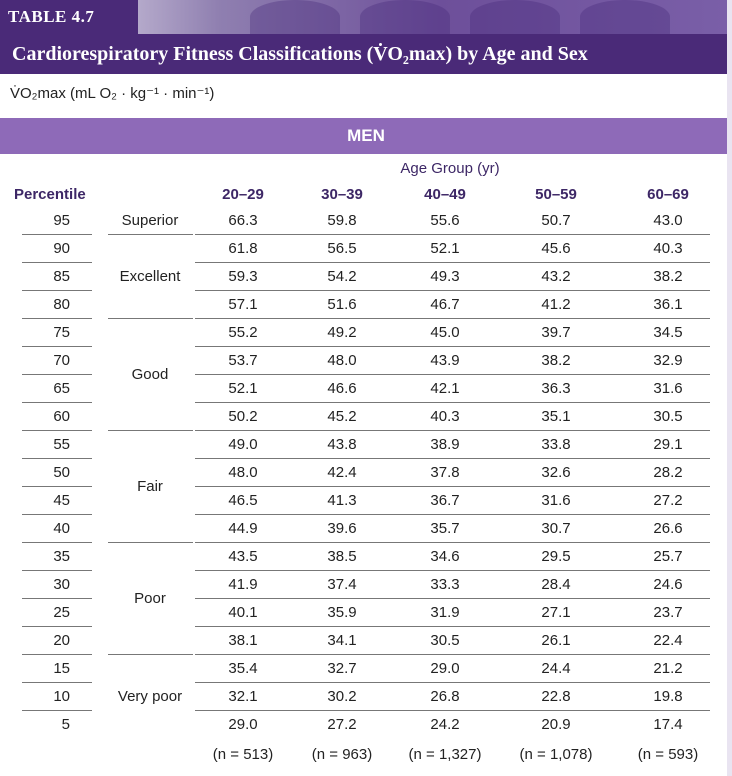 Image resolution: width=732 pixels, height=776 pixels. I want to click on age-column-header: 40–49, so click(445, 194).